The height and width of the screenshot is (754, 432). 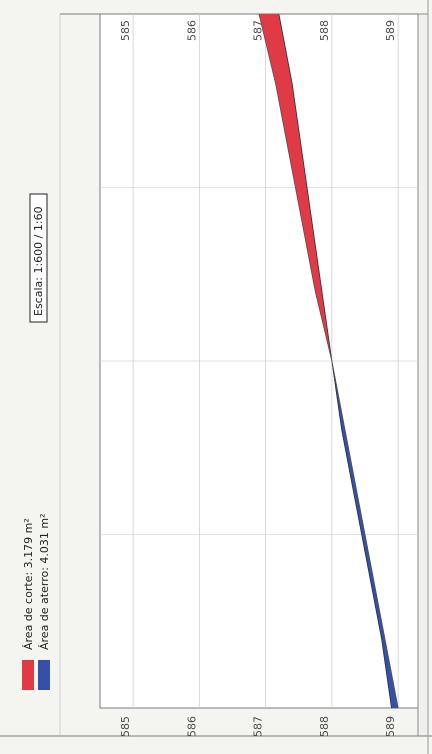 I want to click on right-tick-label-589: 589, so click(x=390, y=30).